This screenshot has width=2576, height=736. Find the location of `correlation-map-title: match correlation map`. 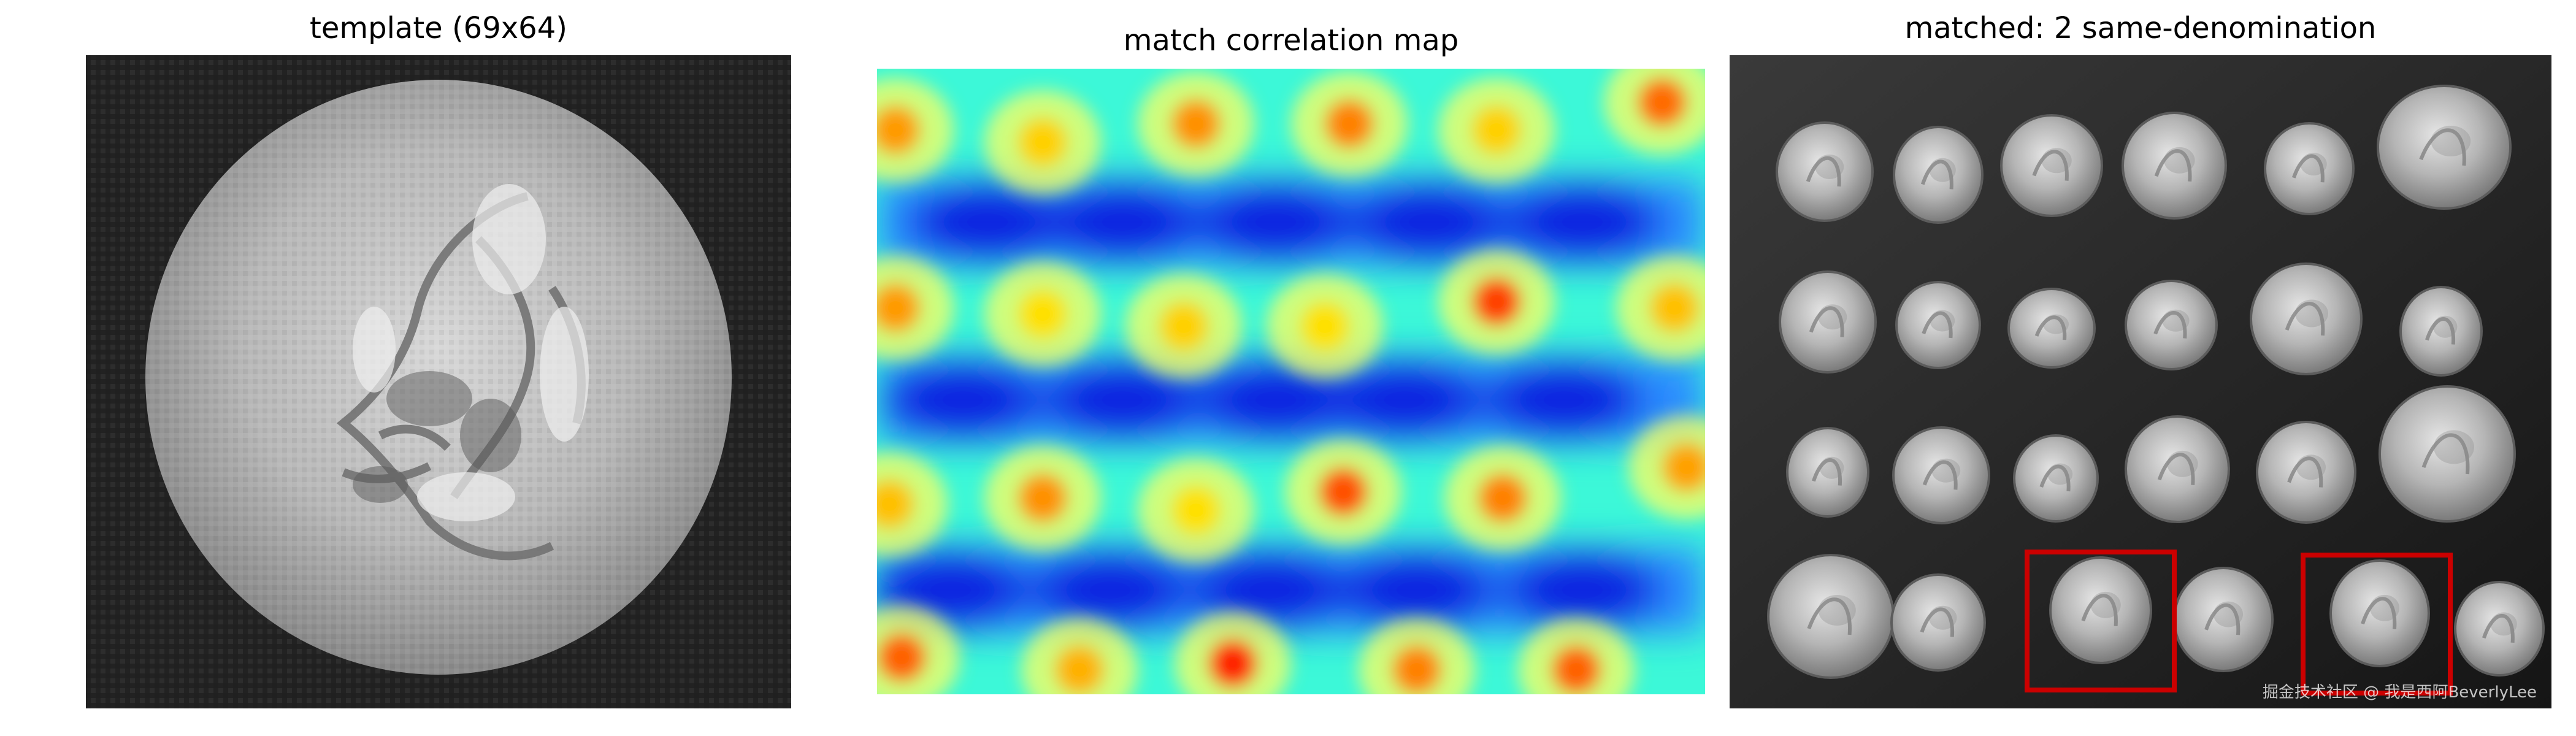

correlation-map-title: match correlation map is located at coordinates (1291, 40).